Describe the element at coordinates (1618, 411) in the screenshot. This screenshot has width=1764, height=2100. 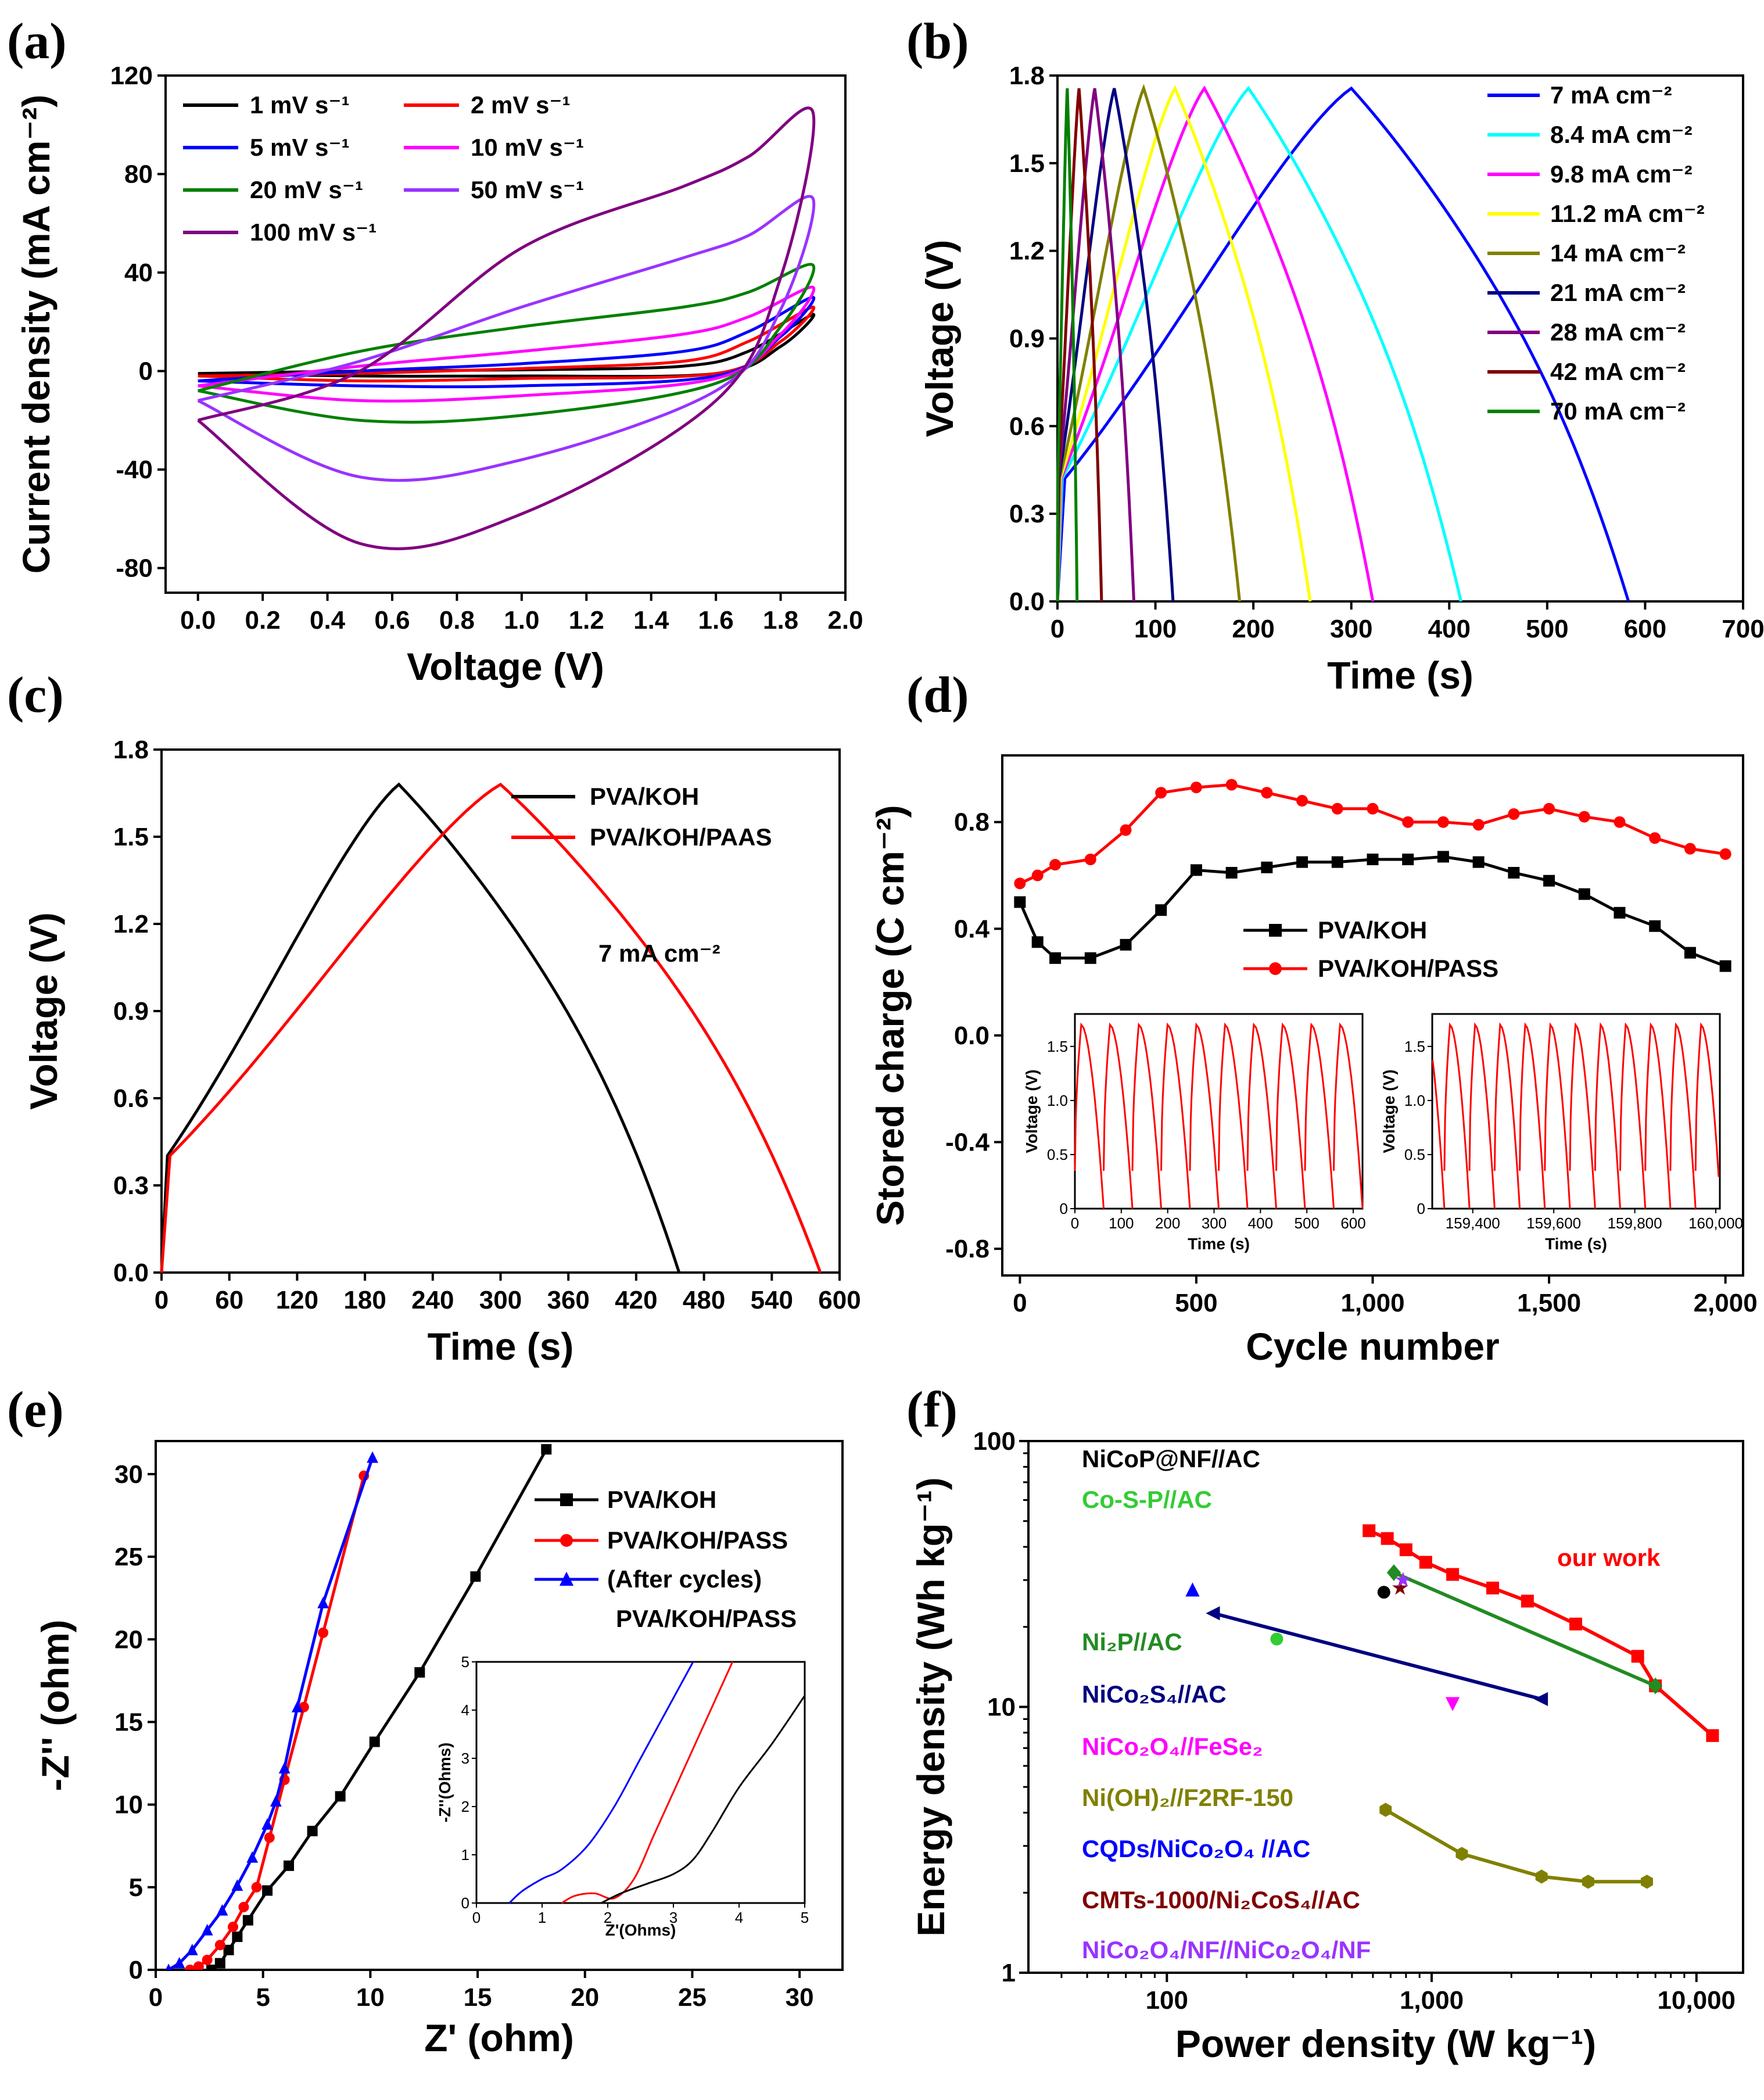
I see `legend-label: 70 mA cm⁻²` at that location.